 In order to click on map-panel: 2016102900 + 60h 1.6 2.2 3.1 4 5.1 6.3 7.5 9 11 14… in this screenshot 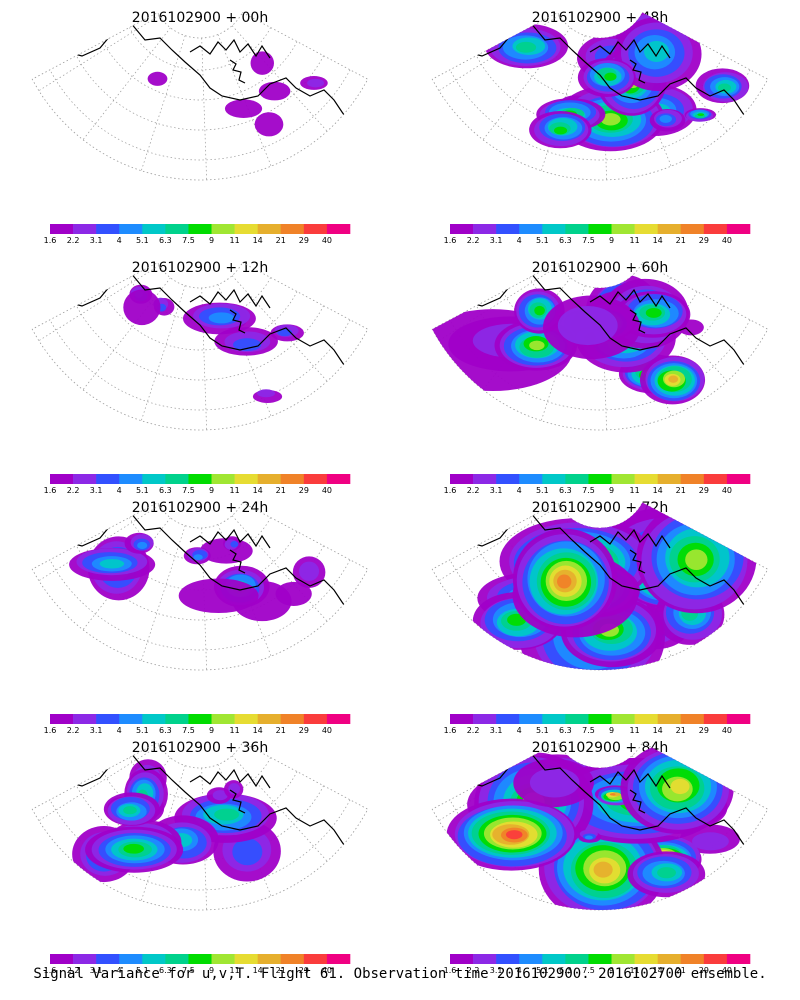, I will do `click(600, 377)`.